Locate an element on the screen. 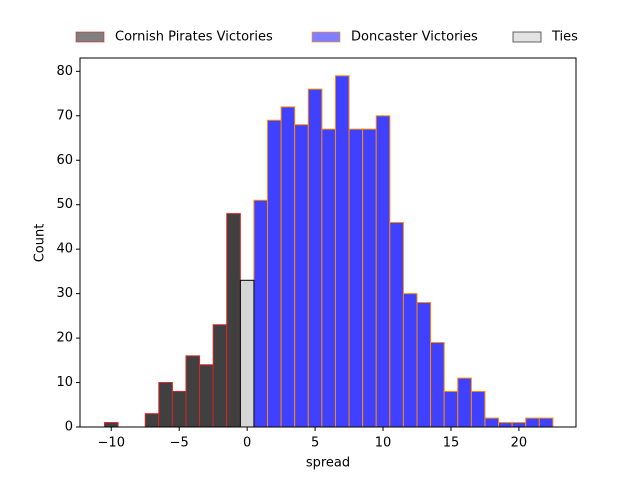  y-tick-label: 30 is located at coordinates (64, 293).